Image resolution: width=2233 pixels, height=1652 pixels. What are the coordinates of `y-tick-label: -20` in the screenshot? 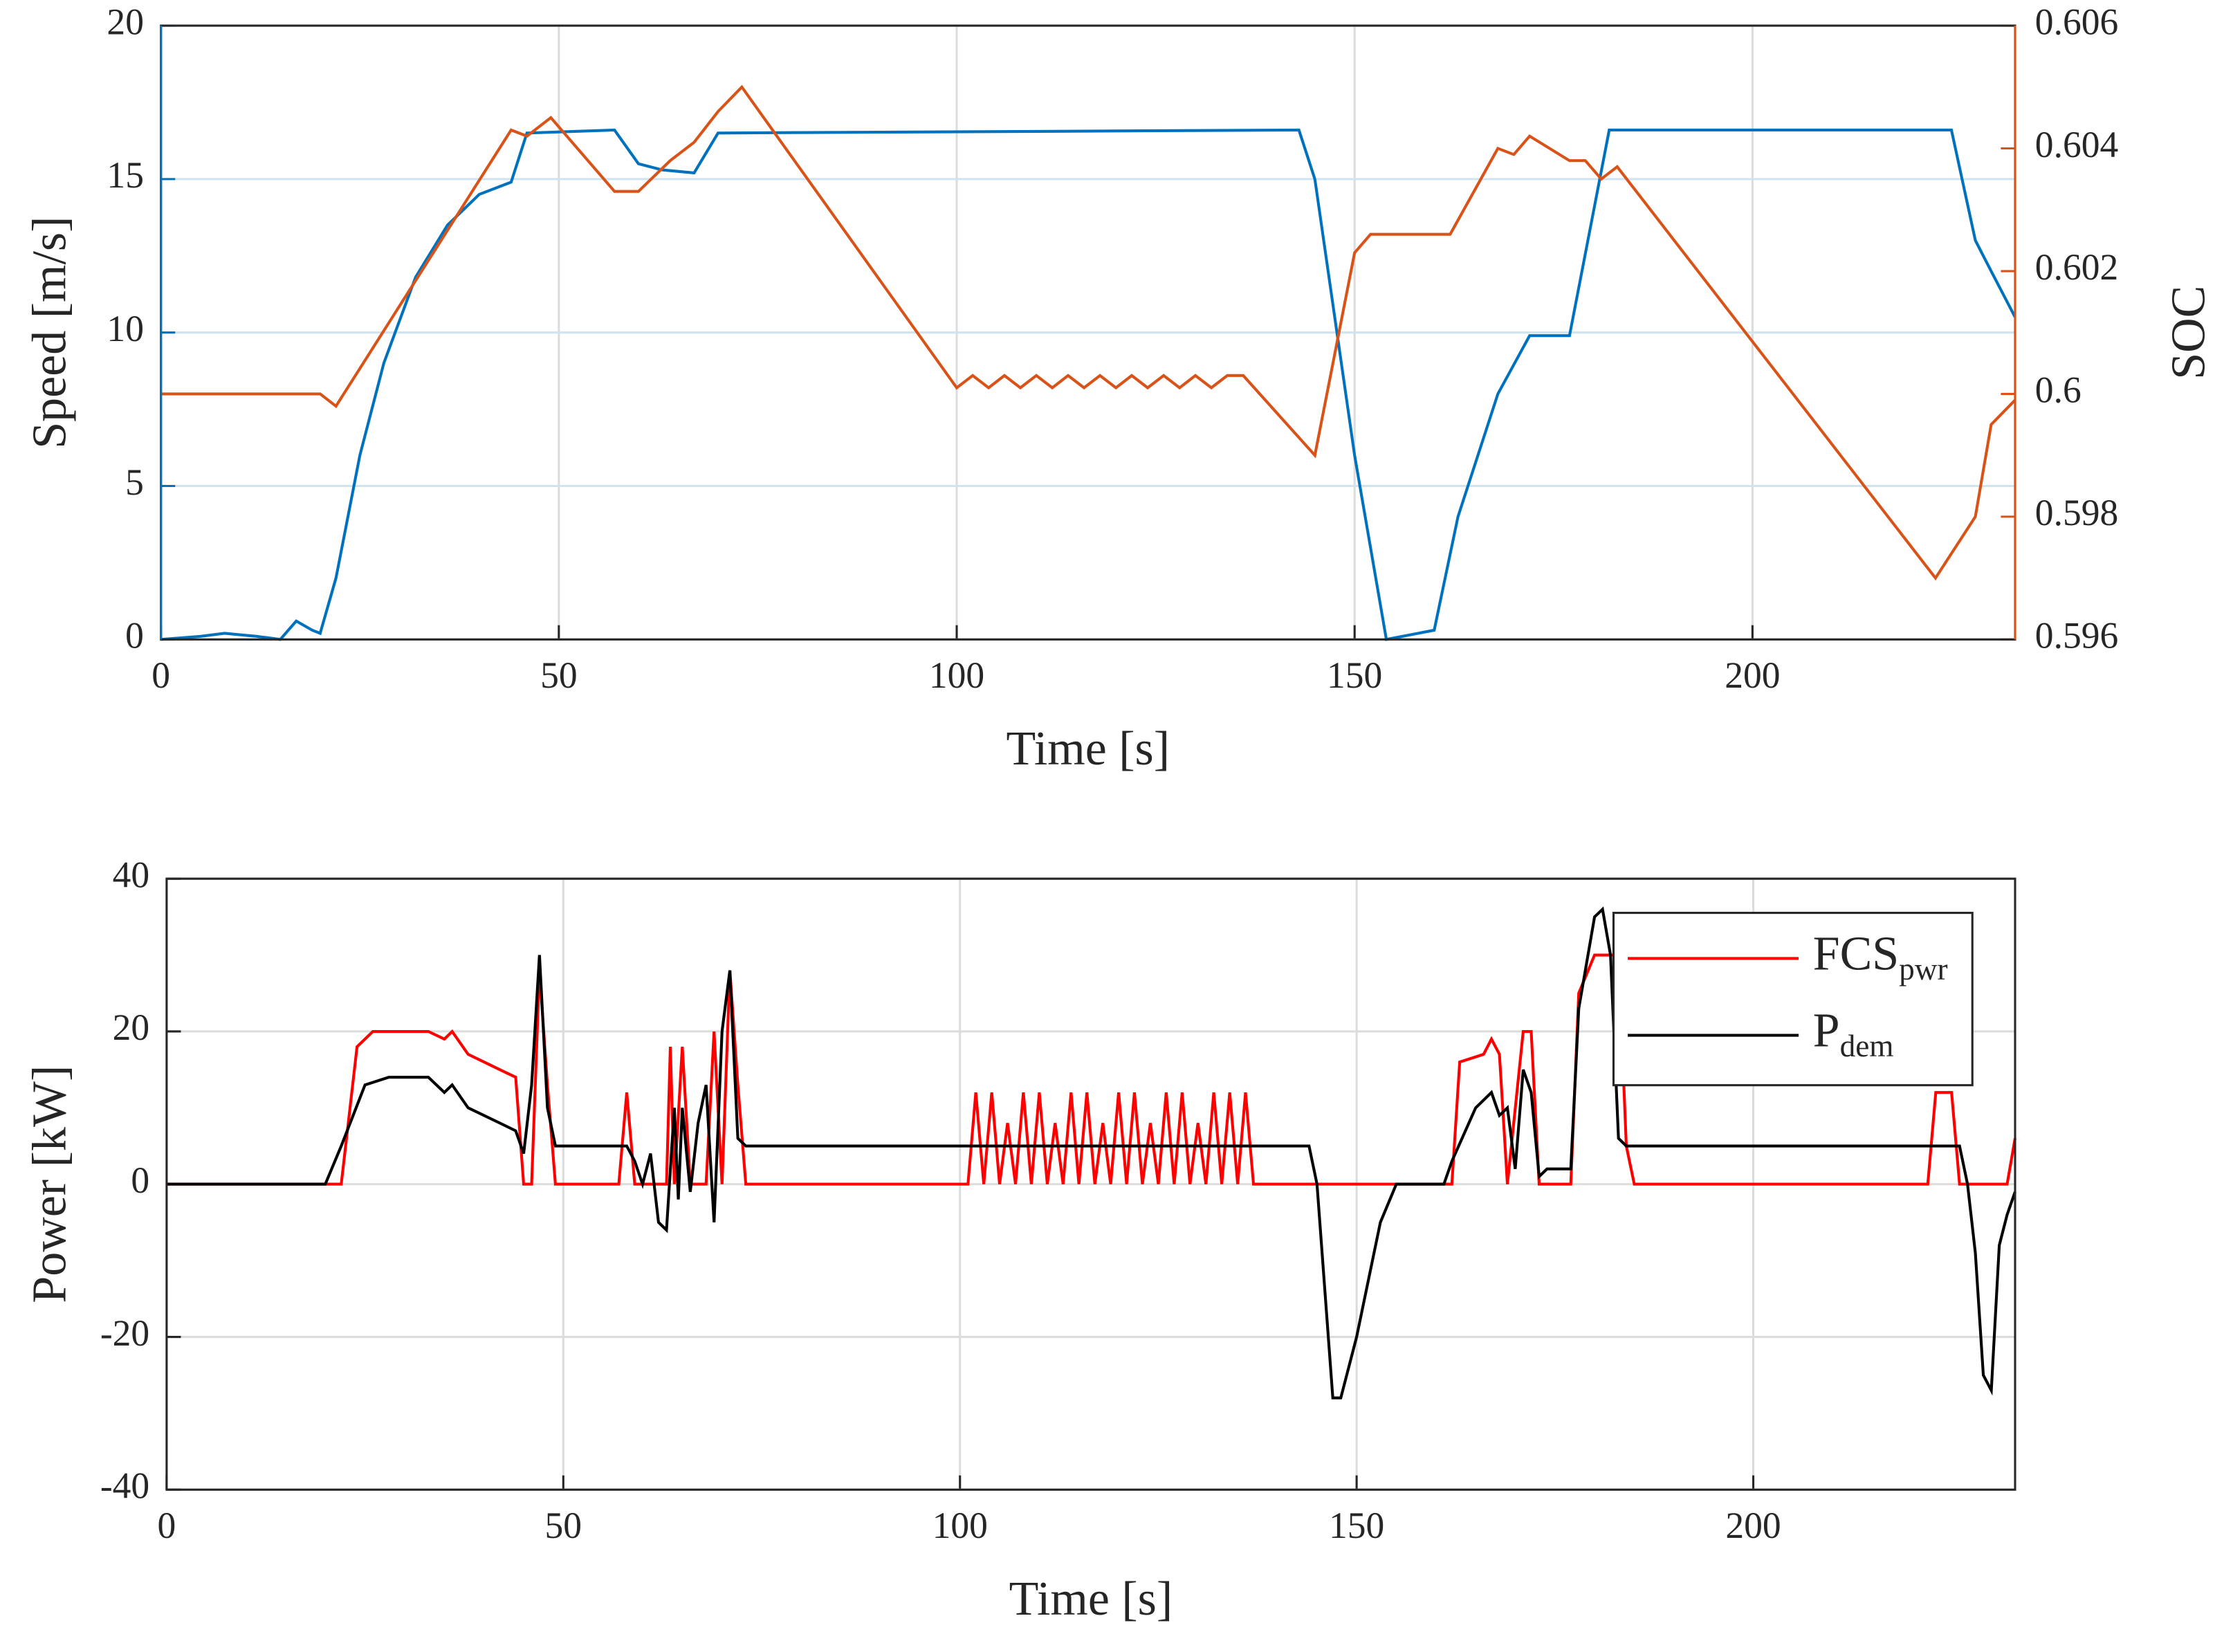 It's located at (124, 1333).